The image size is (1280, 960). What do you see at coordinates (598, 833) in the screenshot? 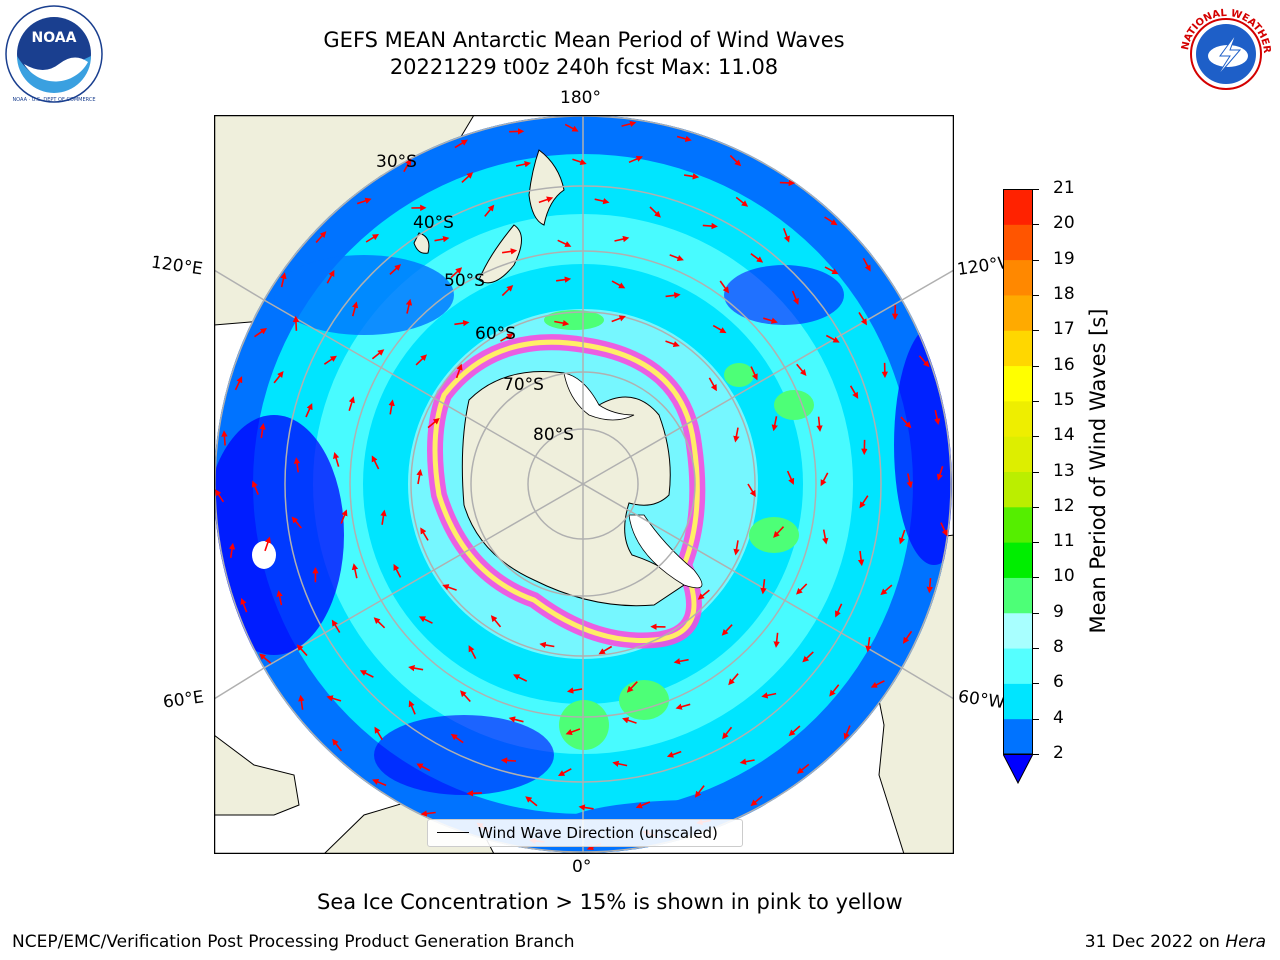
I see `legend-label: Wind Wave Direction (unscaled)` at bounding box center [598, 833].